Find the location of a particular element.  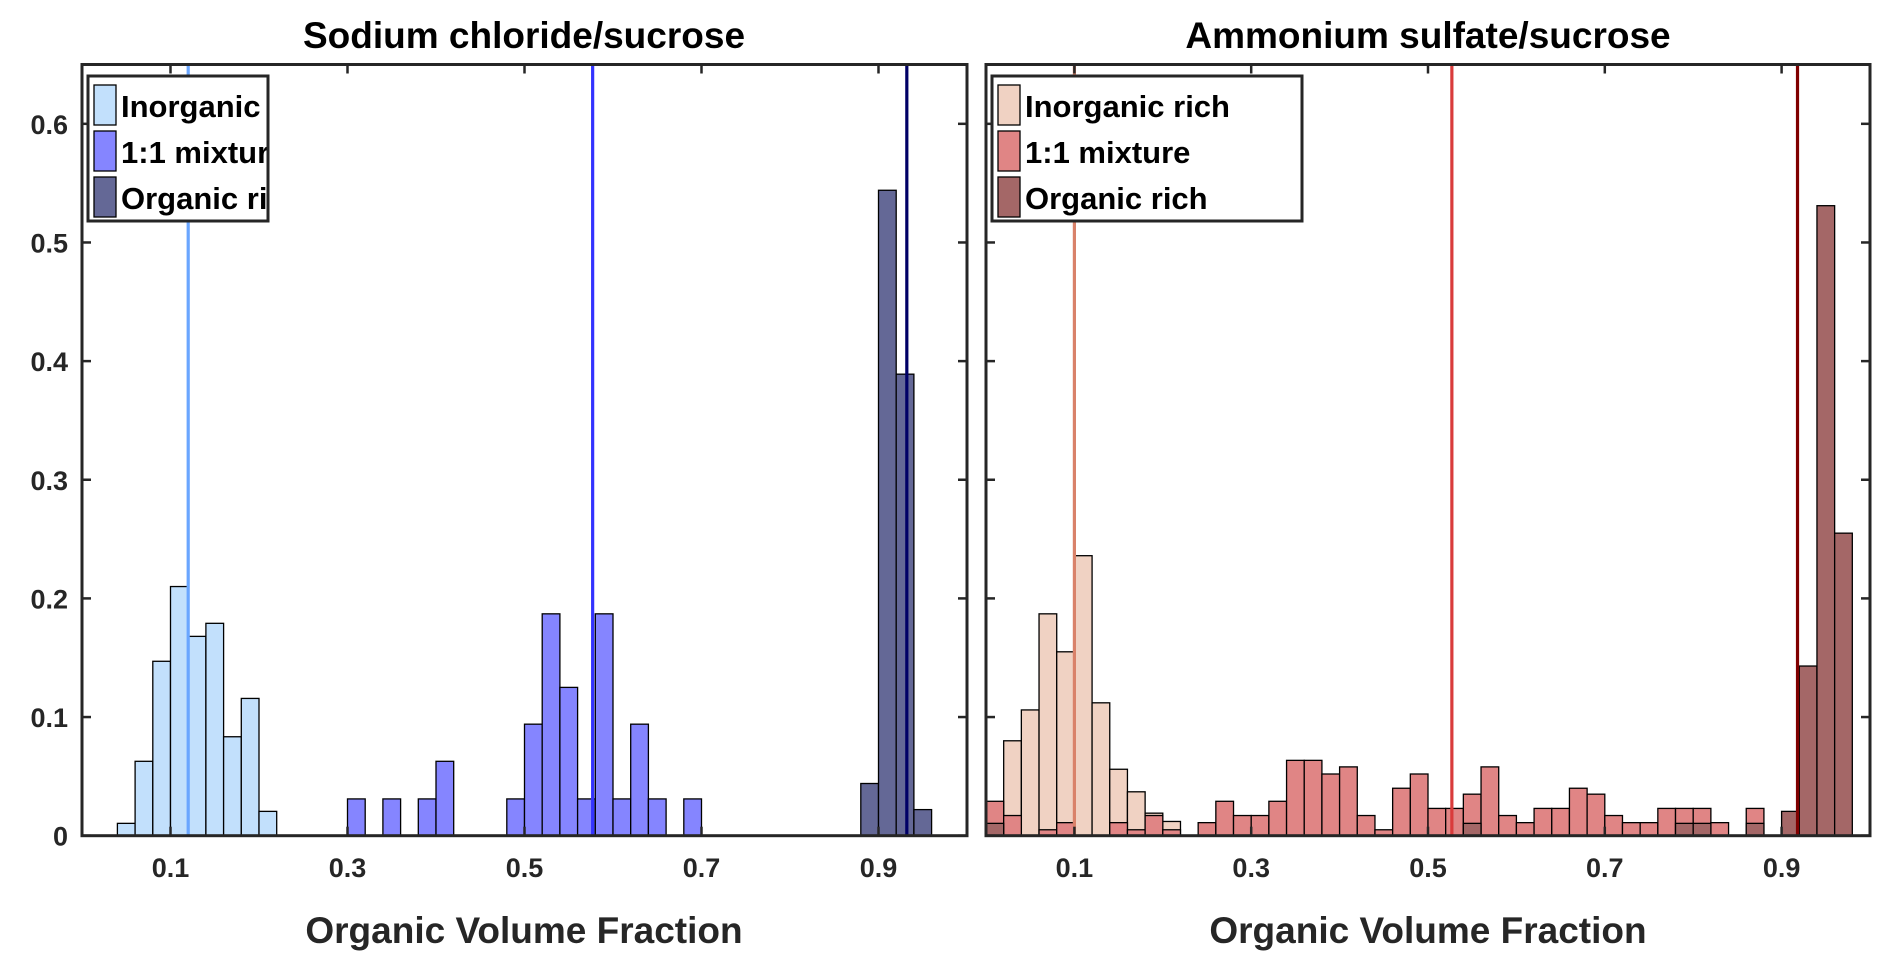

legend-border is located at coordinates (178, 148).